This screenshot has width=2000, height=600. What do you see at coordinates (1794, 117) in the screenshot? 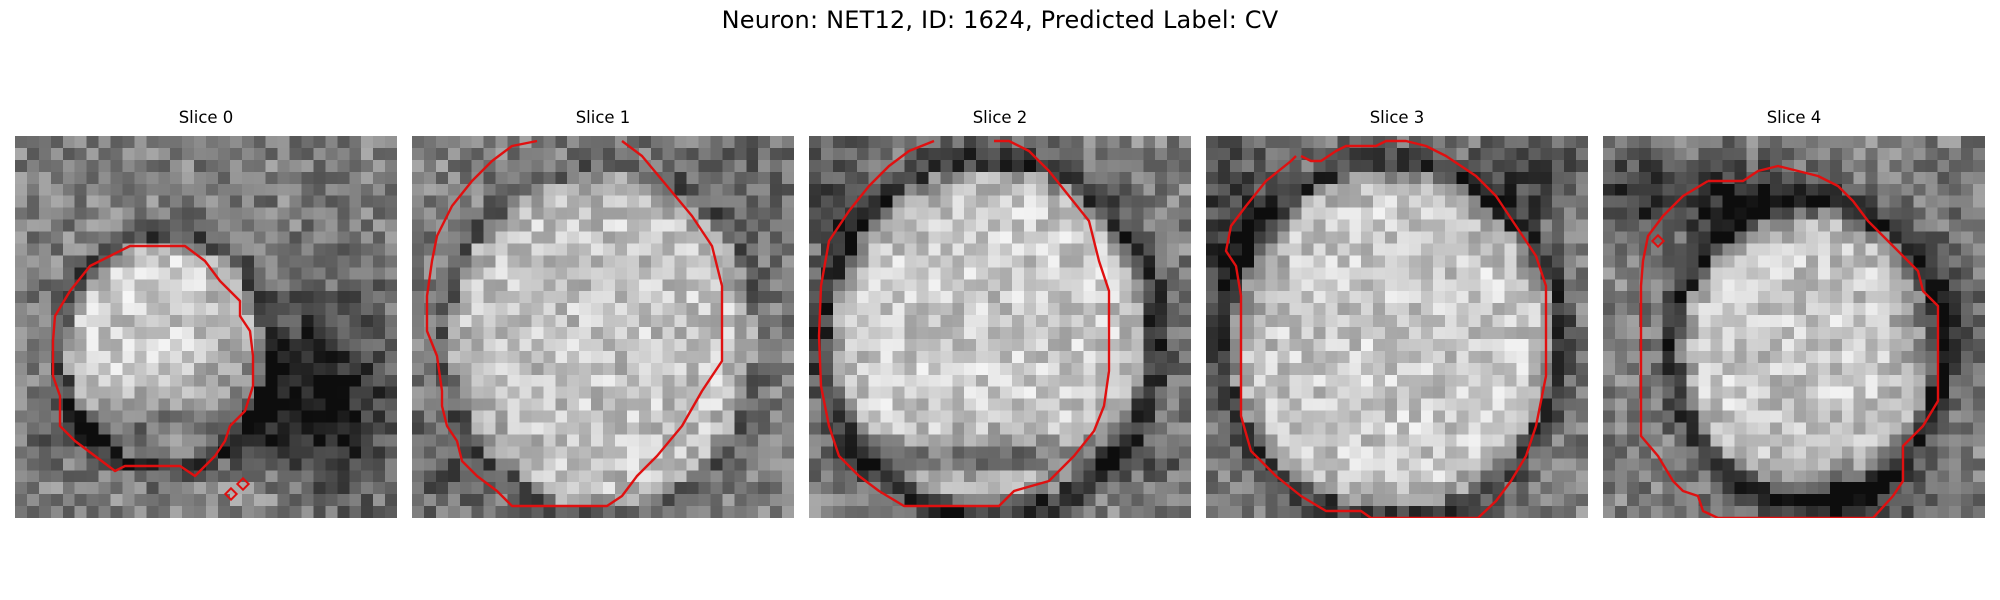
I see `slice-title-4: Slice 4` at bounding box center [1794, 117].